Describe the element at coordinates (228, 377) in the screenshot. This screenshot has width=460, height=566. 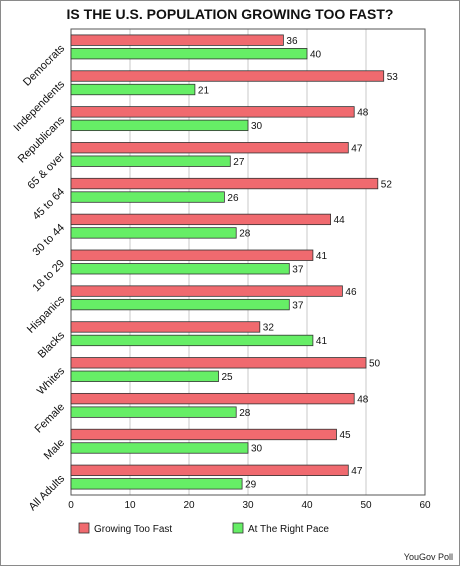
I see `data-label: 25` at that location.